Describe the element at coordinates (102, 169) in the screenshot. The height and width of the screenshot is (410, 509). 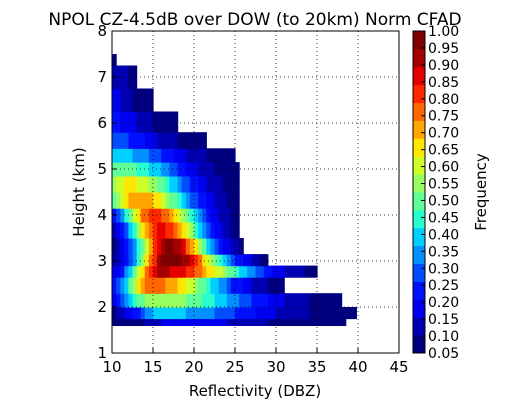
I see `y-tick-label: 5` at that location.